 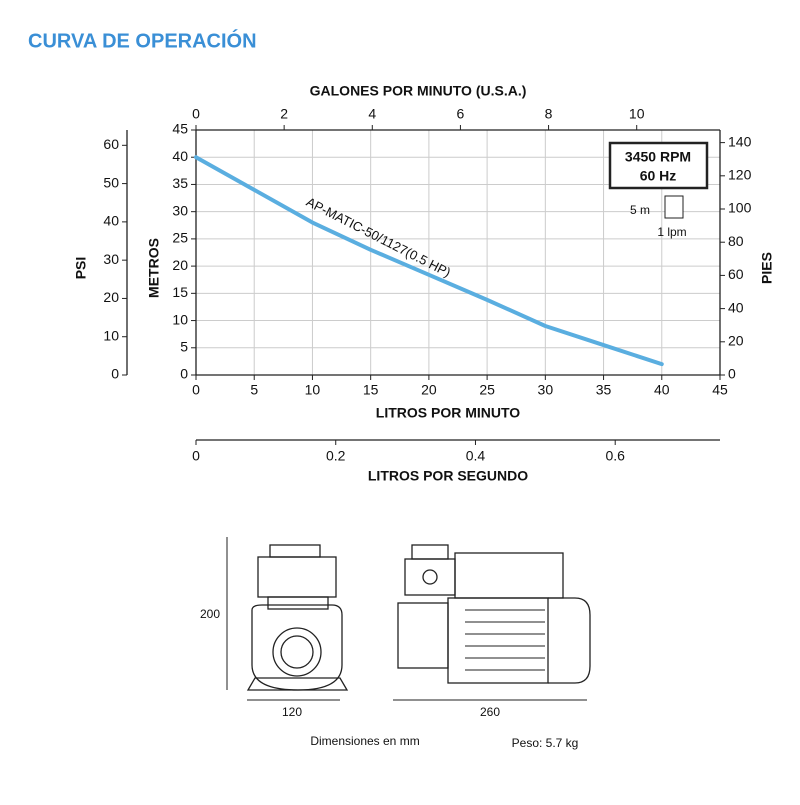 What do you see at coordinates (180, 319) in the screenshot?
I see `y-tick-label: 10` at bounding box center [180, 319].